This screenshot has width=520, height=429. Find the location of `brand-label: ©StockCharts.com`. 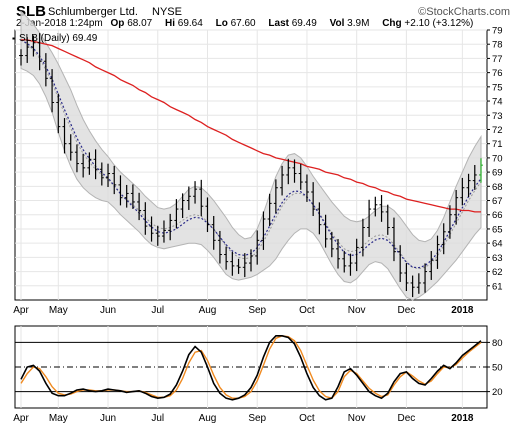

brand-label: ©StockCharts.com is located at coordinates (464, 12).